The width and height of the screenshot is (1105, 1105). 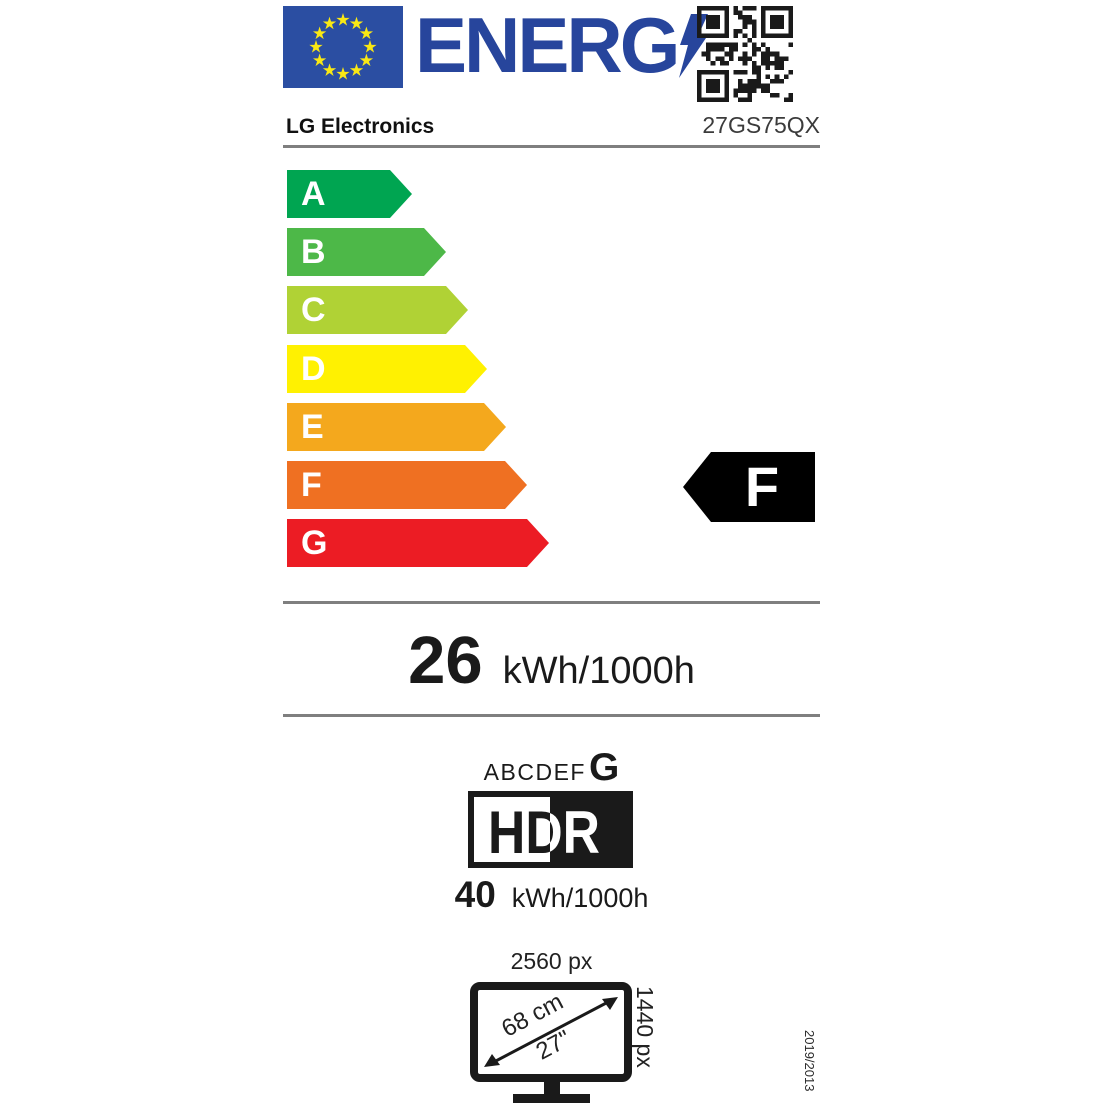 I want to click on hdr-scale-row: ABCDEF G, so click(x=551, y=768).